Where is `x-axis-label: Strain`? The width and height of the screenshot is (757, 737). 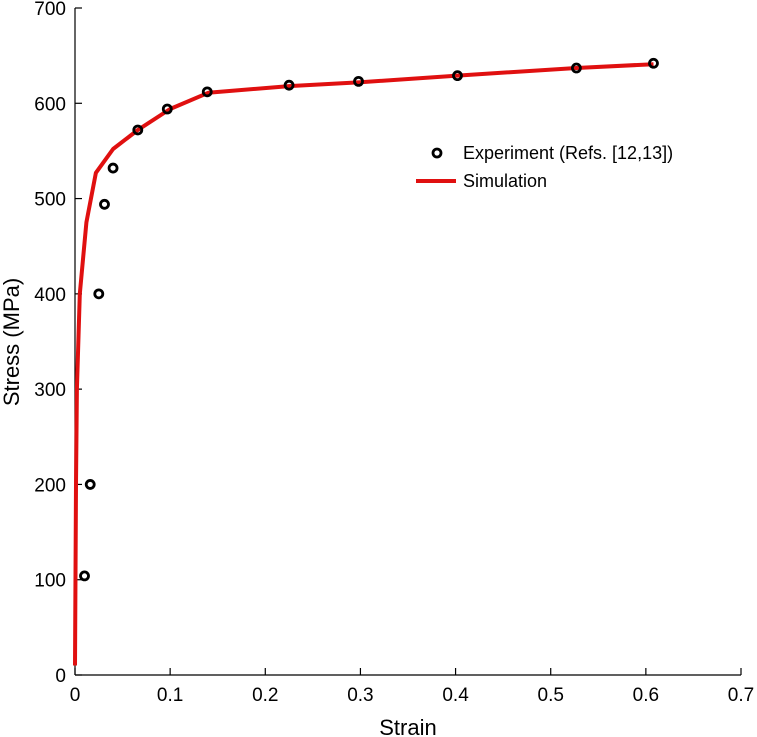
x-axis-label: Strain is located at coordinates (407, 726).